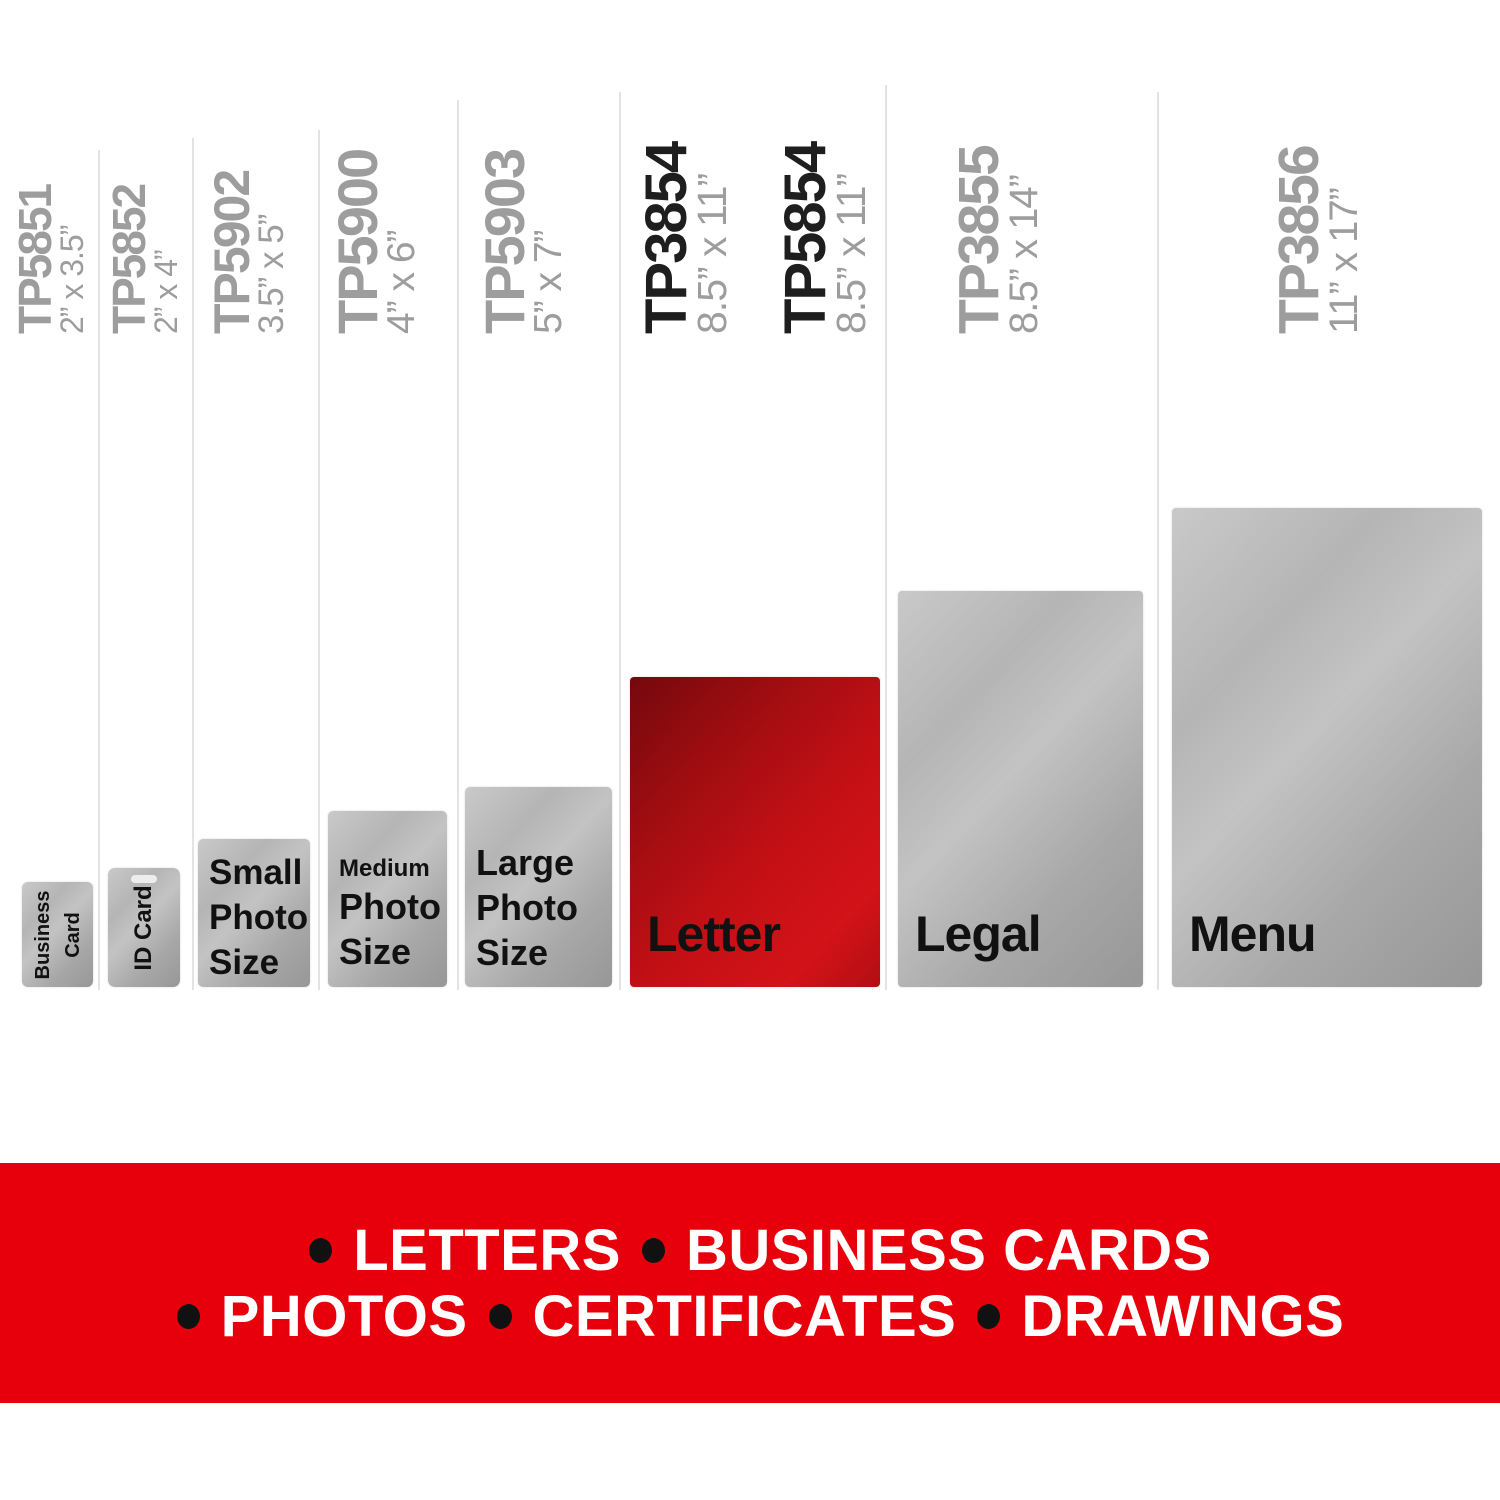 This screenshot has height=1500, width=1500. What do you see at coordinates (34, 259) in the screenshot?
I see `product-code: TP5851` at bounding box center [34, 259].